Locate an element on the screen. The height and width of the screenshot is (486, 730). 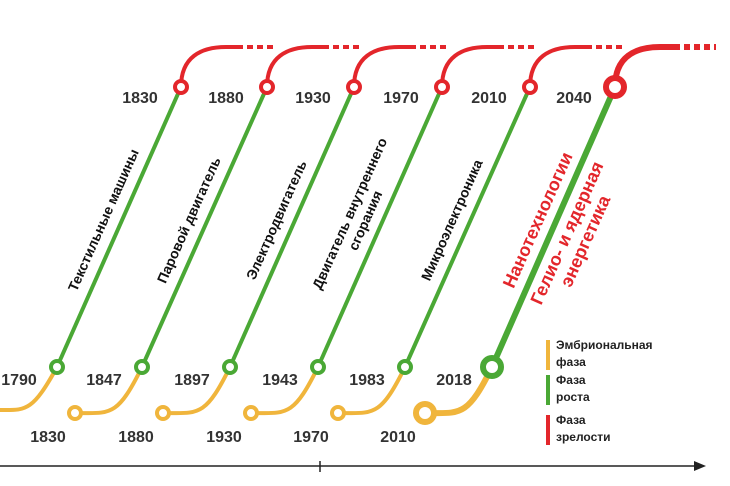
legend-text: роста is located at coordinates (573, 397).